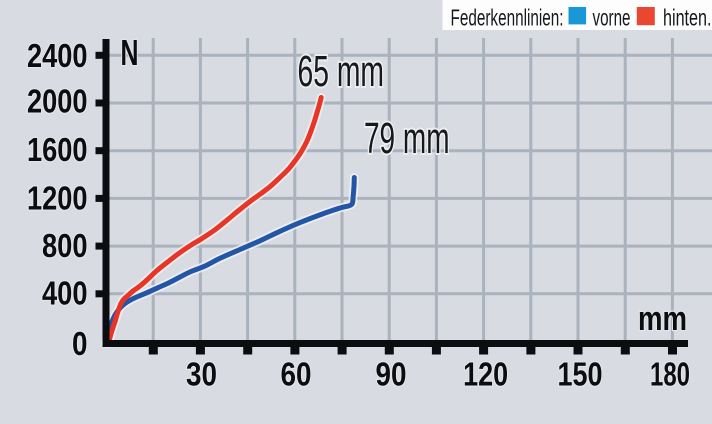 The width and height of the screenshot is (712, 424). What do you see at coordinates (687, 18) in the screenshot?
I see `svg-text: hinten.` at bounding box center [687, 18].